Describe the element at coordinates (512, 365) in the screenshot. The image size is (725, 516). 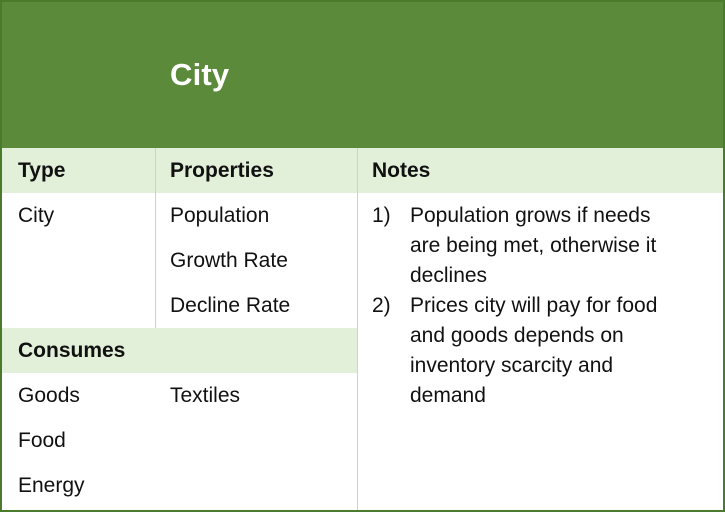
I see `note-line: inventory scarcity and` at that location.